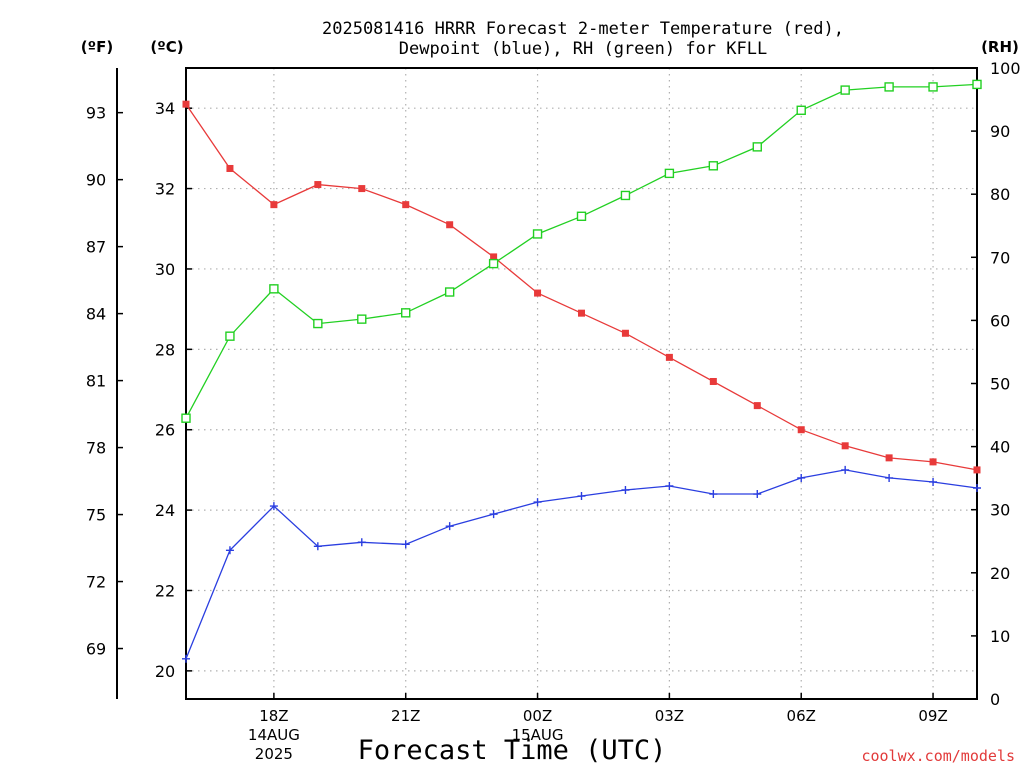  I want to click on celsius-tick-label: 22, so click(165, 590).